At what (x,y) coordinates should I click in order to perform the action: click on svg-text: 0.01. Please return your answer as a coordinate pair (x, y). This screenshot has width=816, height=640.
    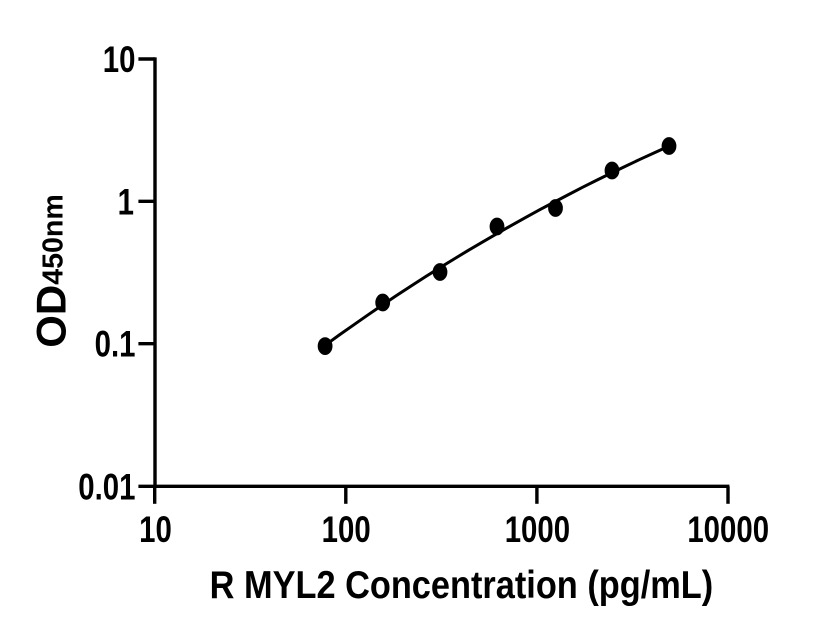
    Looking at the image, I should click on (106, 487).